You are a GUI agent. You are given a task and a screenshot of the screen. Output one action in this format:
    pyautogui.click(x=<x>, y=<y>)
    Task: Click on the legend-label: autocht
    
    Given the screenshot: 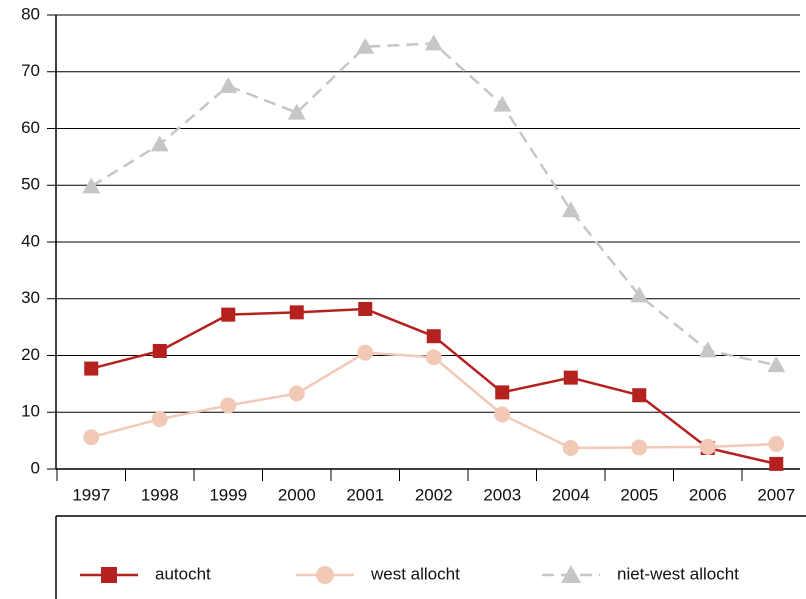 What is the action you would take?
    pyautogui.click(x=183, y=573)
    